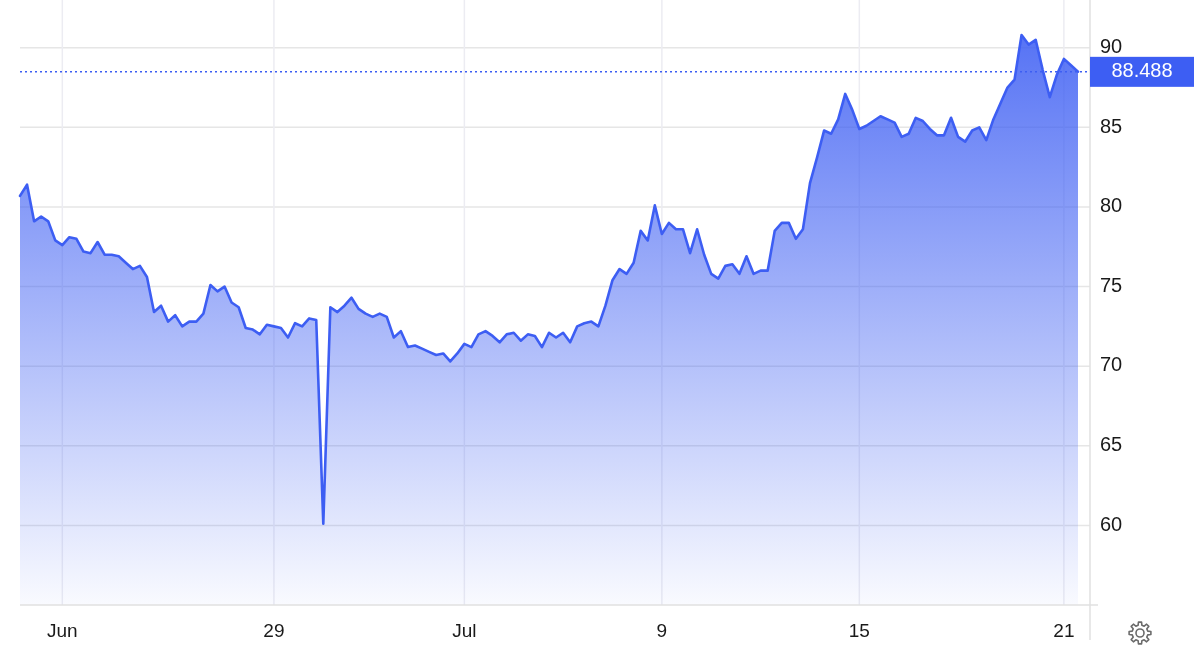 The image size is (1200, 665). Describe the element at coordinates (62, 631) in the screenshot. I see `x-tick-label: Jun` at that location.